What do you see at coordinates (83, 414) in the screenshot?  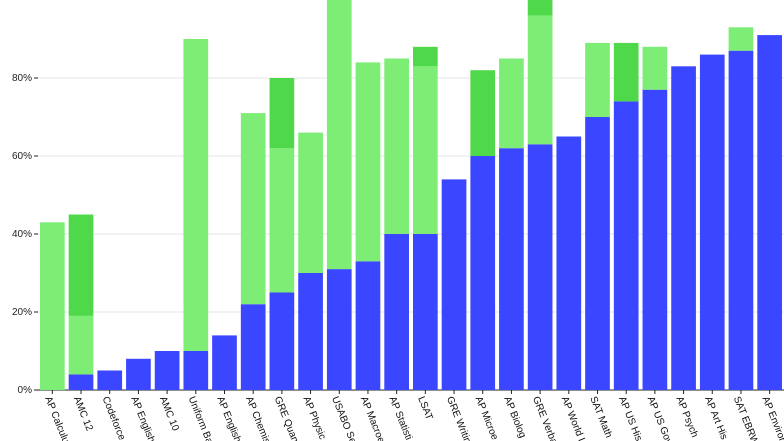 I see `x-tick-label: AMC 12` at bounding box center [83, 414].